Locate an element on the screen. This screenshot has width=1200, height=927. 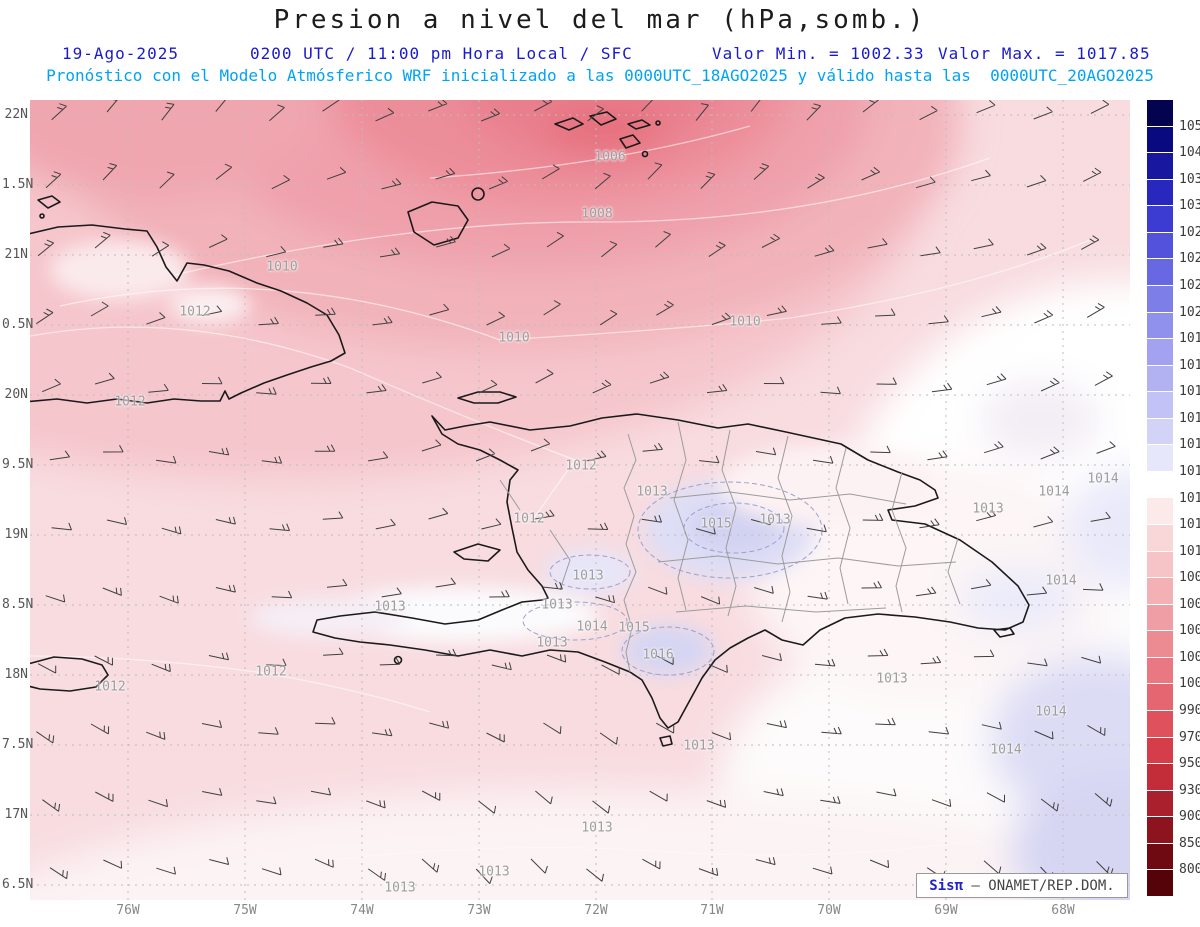
lat-label: 9.5N is located at coordinates (18, 464).